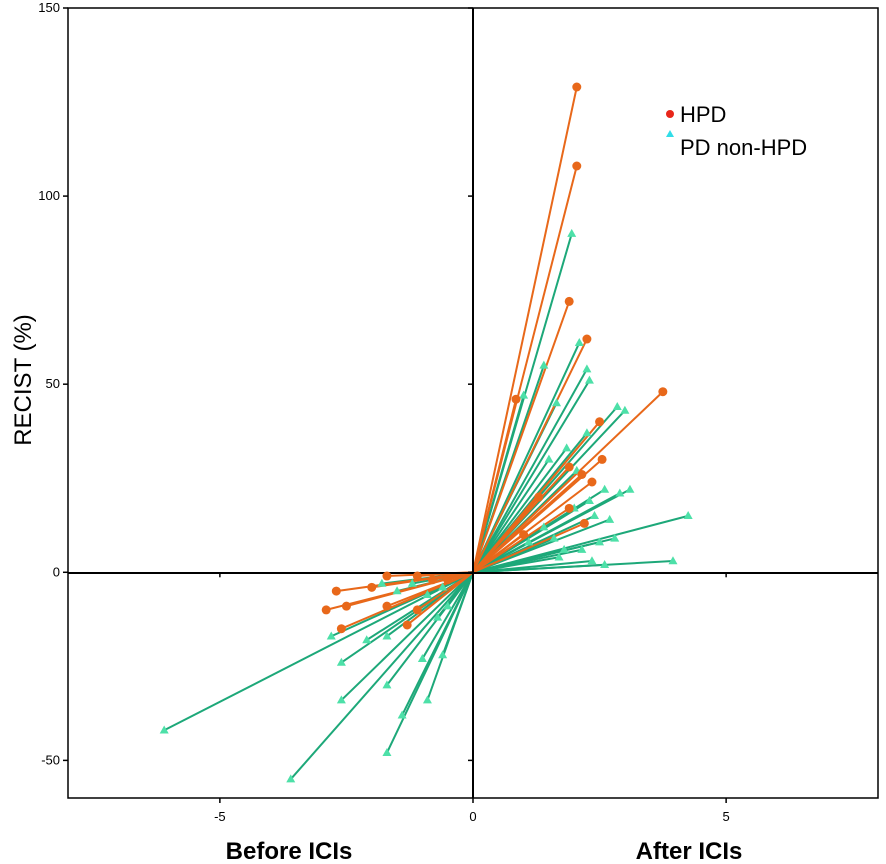 The width and height of the screenshot is (886, 864). What do you see at coordinates (743, 147) in the screenshot?
I see `legend-pd-non-hpd-label: PD non-HPD` at bounding box center [743, 147].